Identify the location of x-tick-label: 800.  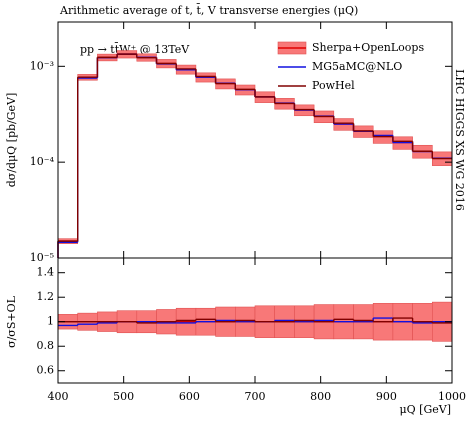
(320, 396).